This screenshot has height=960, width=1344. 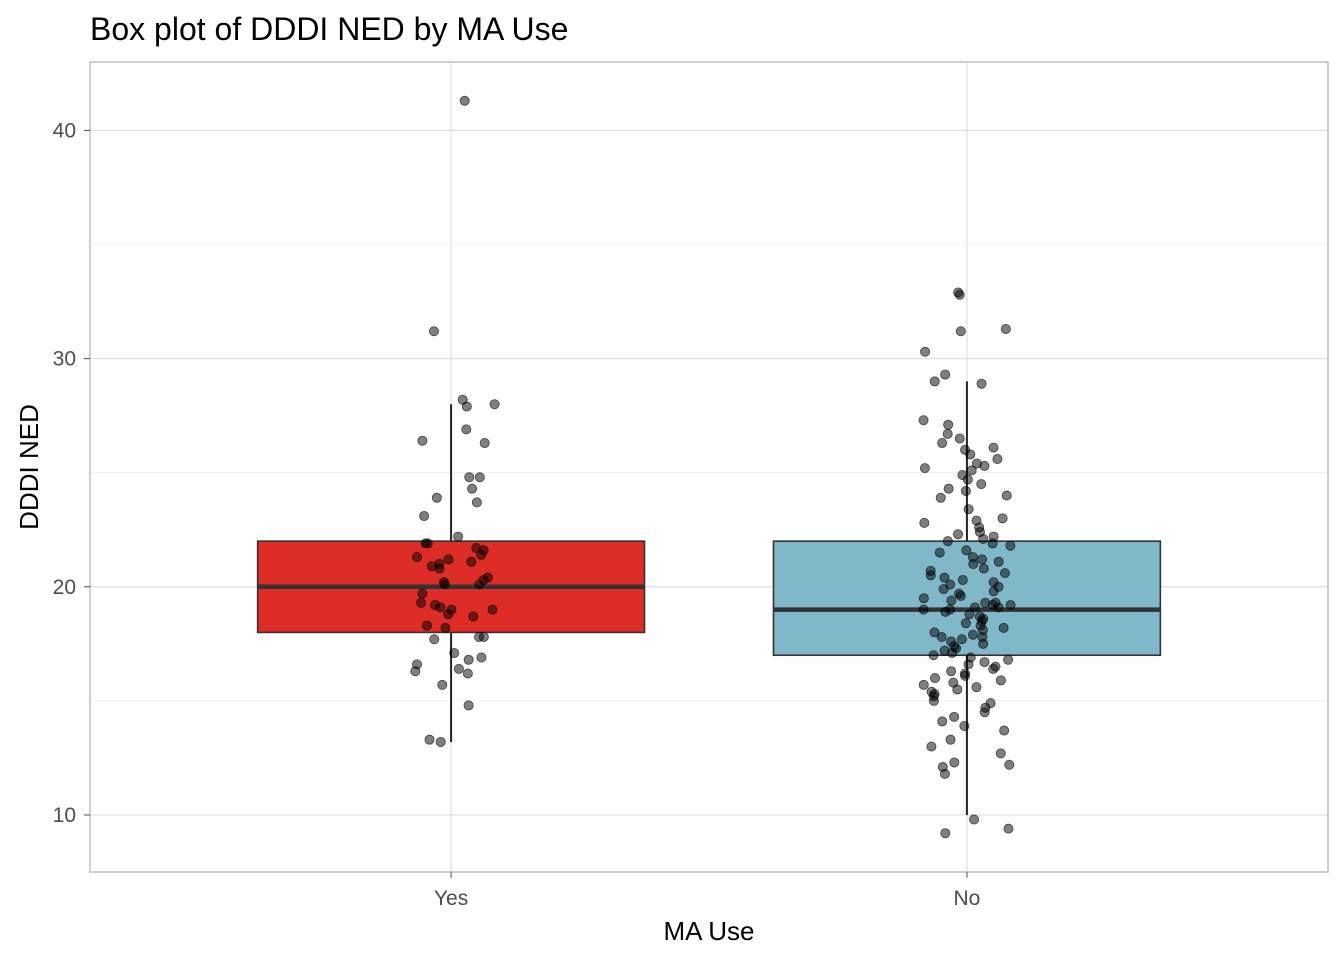 What do you see at coordinates (708, 931) in the screenshot?
I see `x-axis-title: MA Use` at bounding box center [708, 931].